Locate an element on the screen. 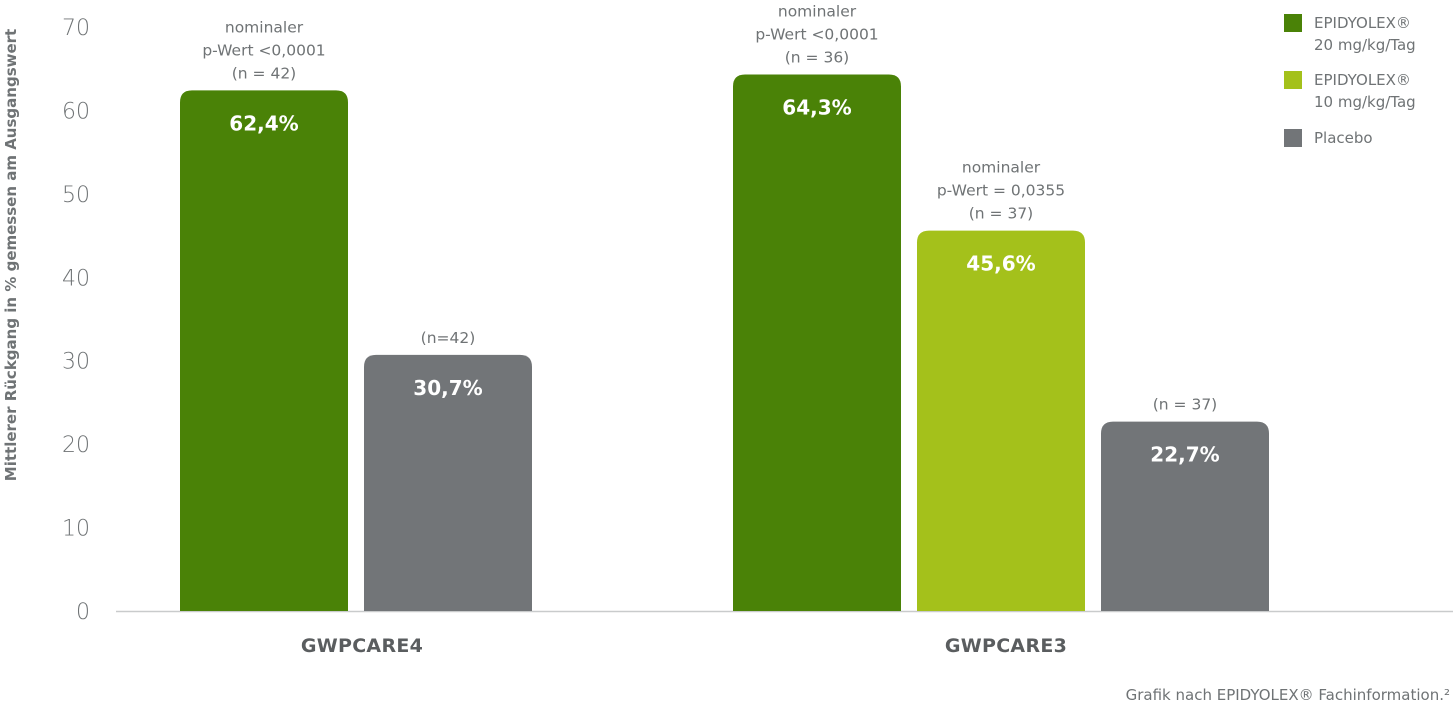 The width and height of the screenshot is (1453, 707). legend-sublabel-s20: 20 mg/kg/Tag is located at coordinates (1365, 45).